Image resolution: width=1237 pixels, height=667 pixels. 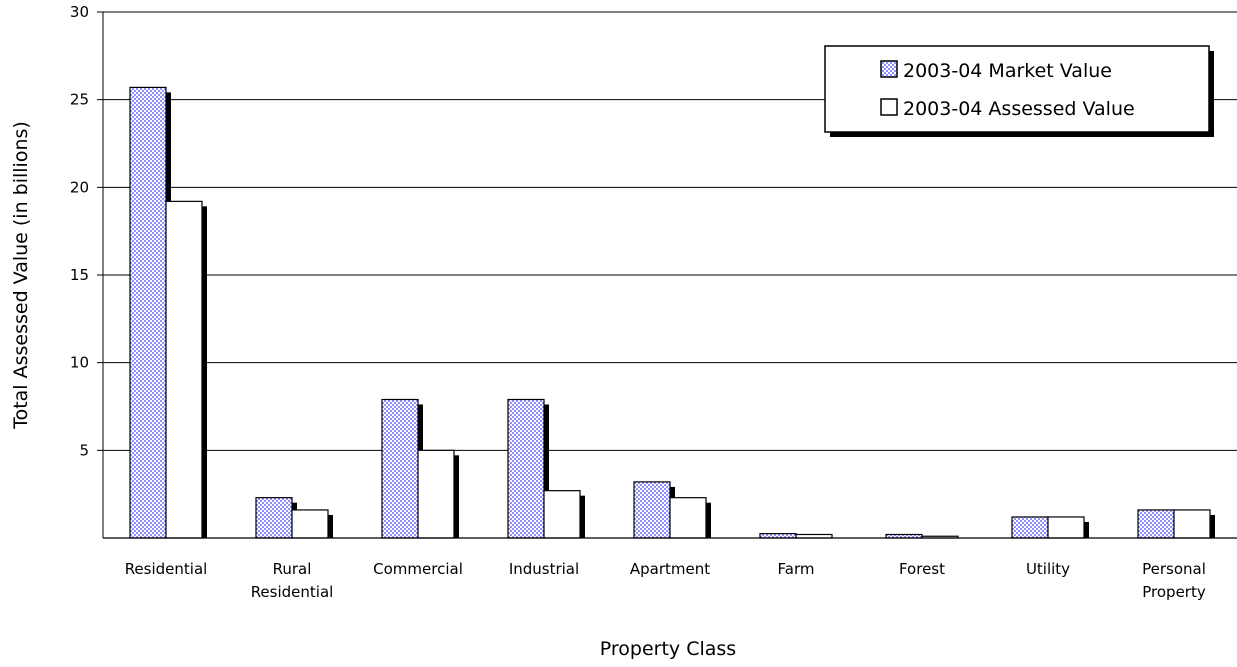 What do you see at coordinates (292, 569) in the screenshot?
I see `x-tick-label-rural-residential-line1: Rural` at bounding box center [292, 569].